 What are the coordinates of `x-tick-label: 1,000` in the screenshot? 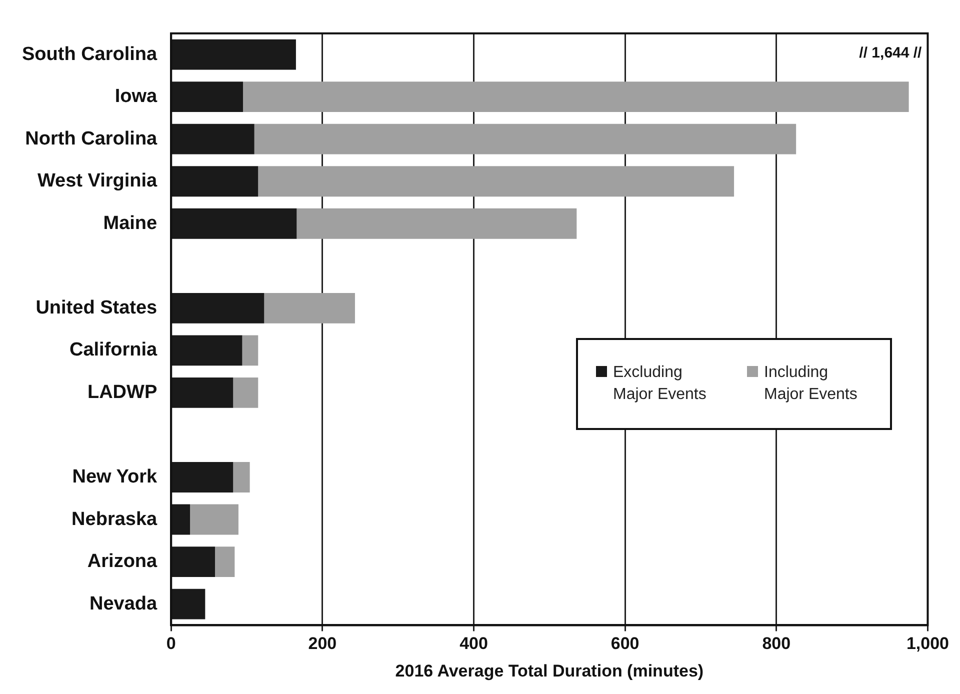 It's located at (928, 644).